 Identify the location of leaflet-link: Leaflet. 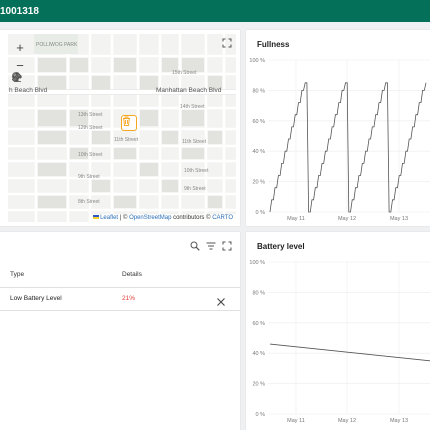
(109, 218).